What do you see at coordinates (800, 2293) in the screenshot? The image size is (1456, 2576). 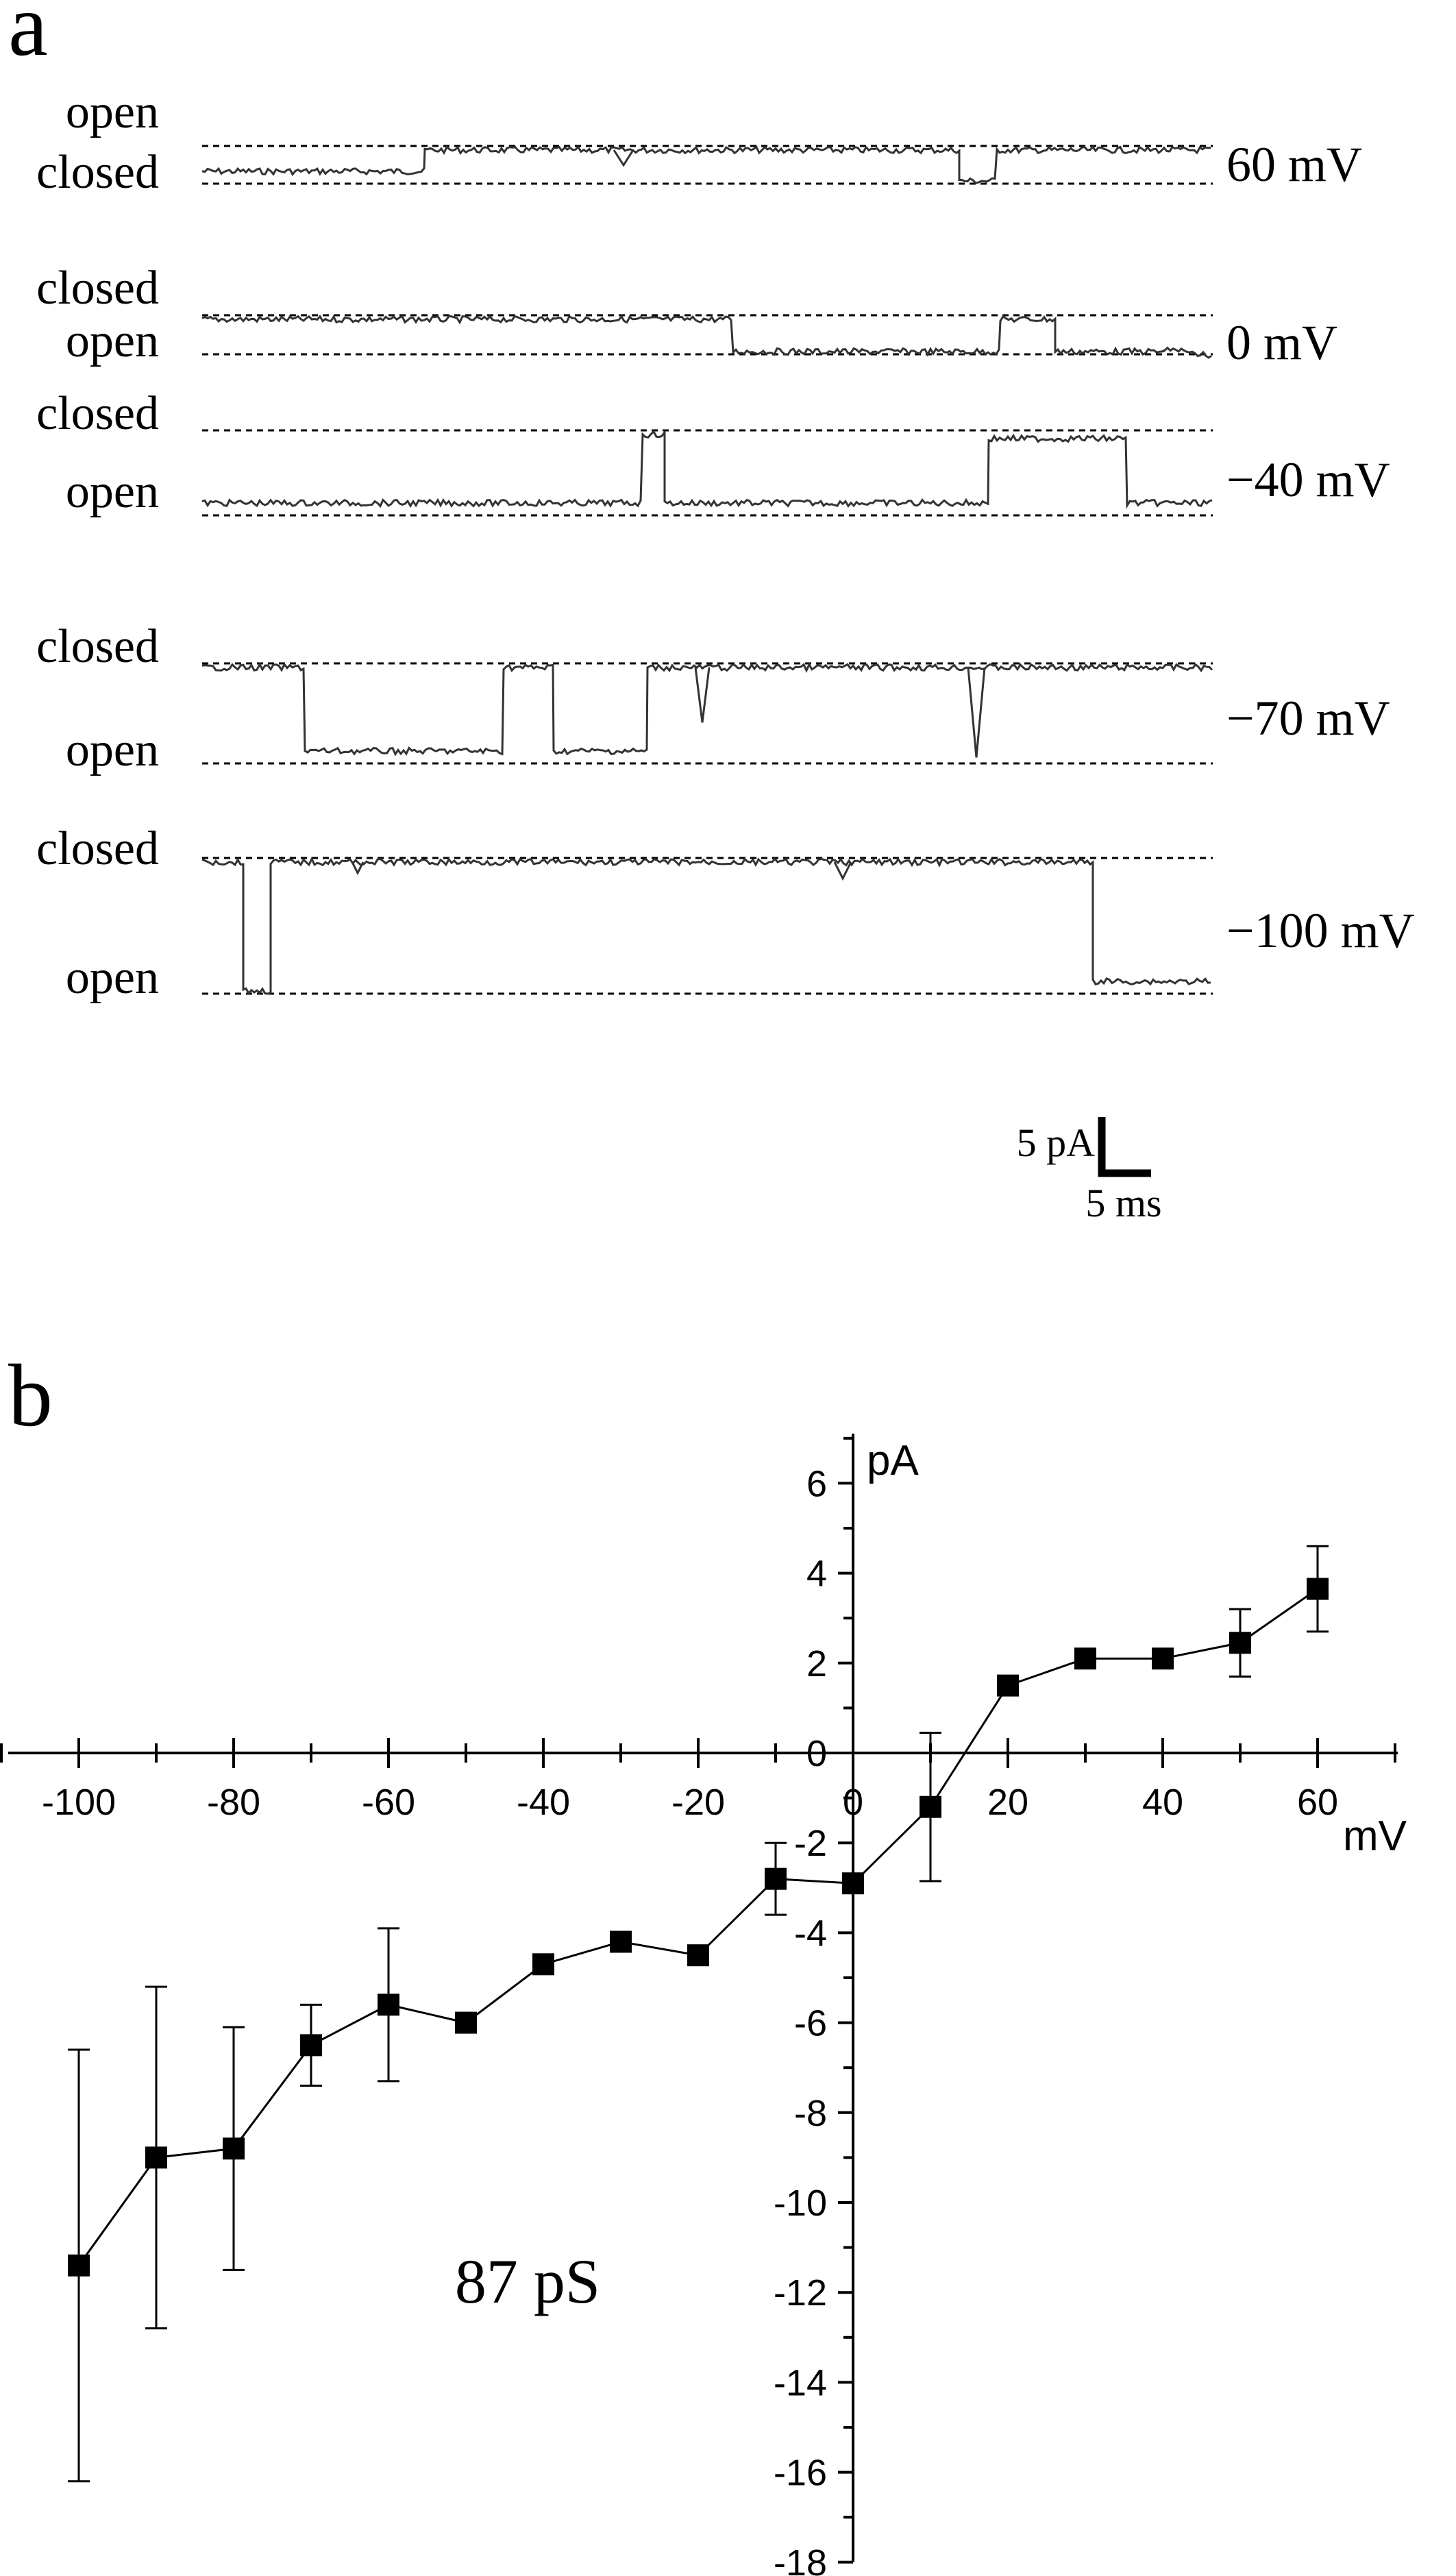 I see `y-tick-label: -12` at bounding box center [800, 2293].